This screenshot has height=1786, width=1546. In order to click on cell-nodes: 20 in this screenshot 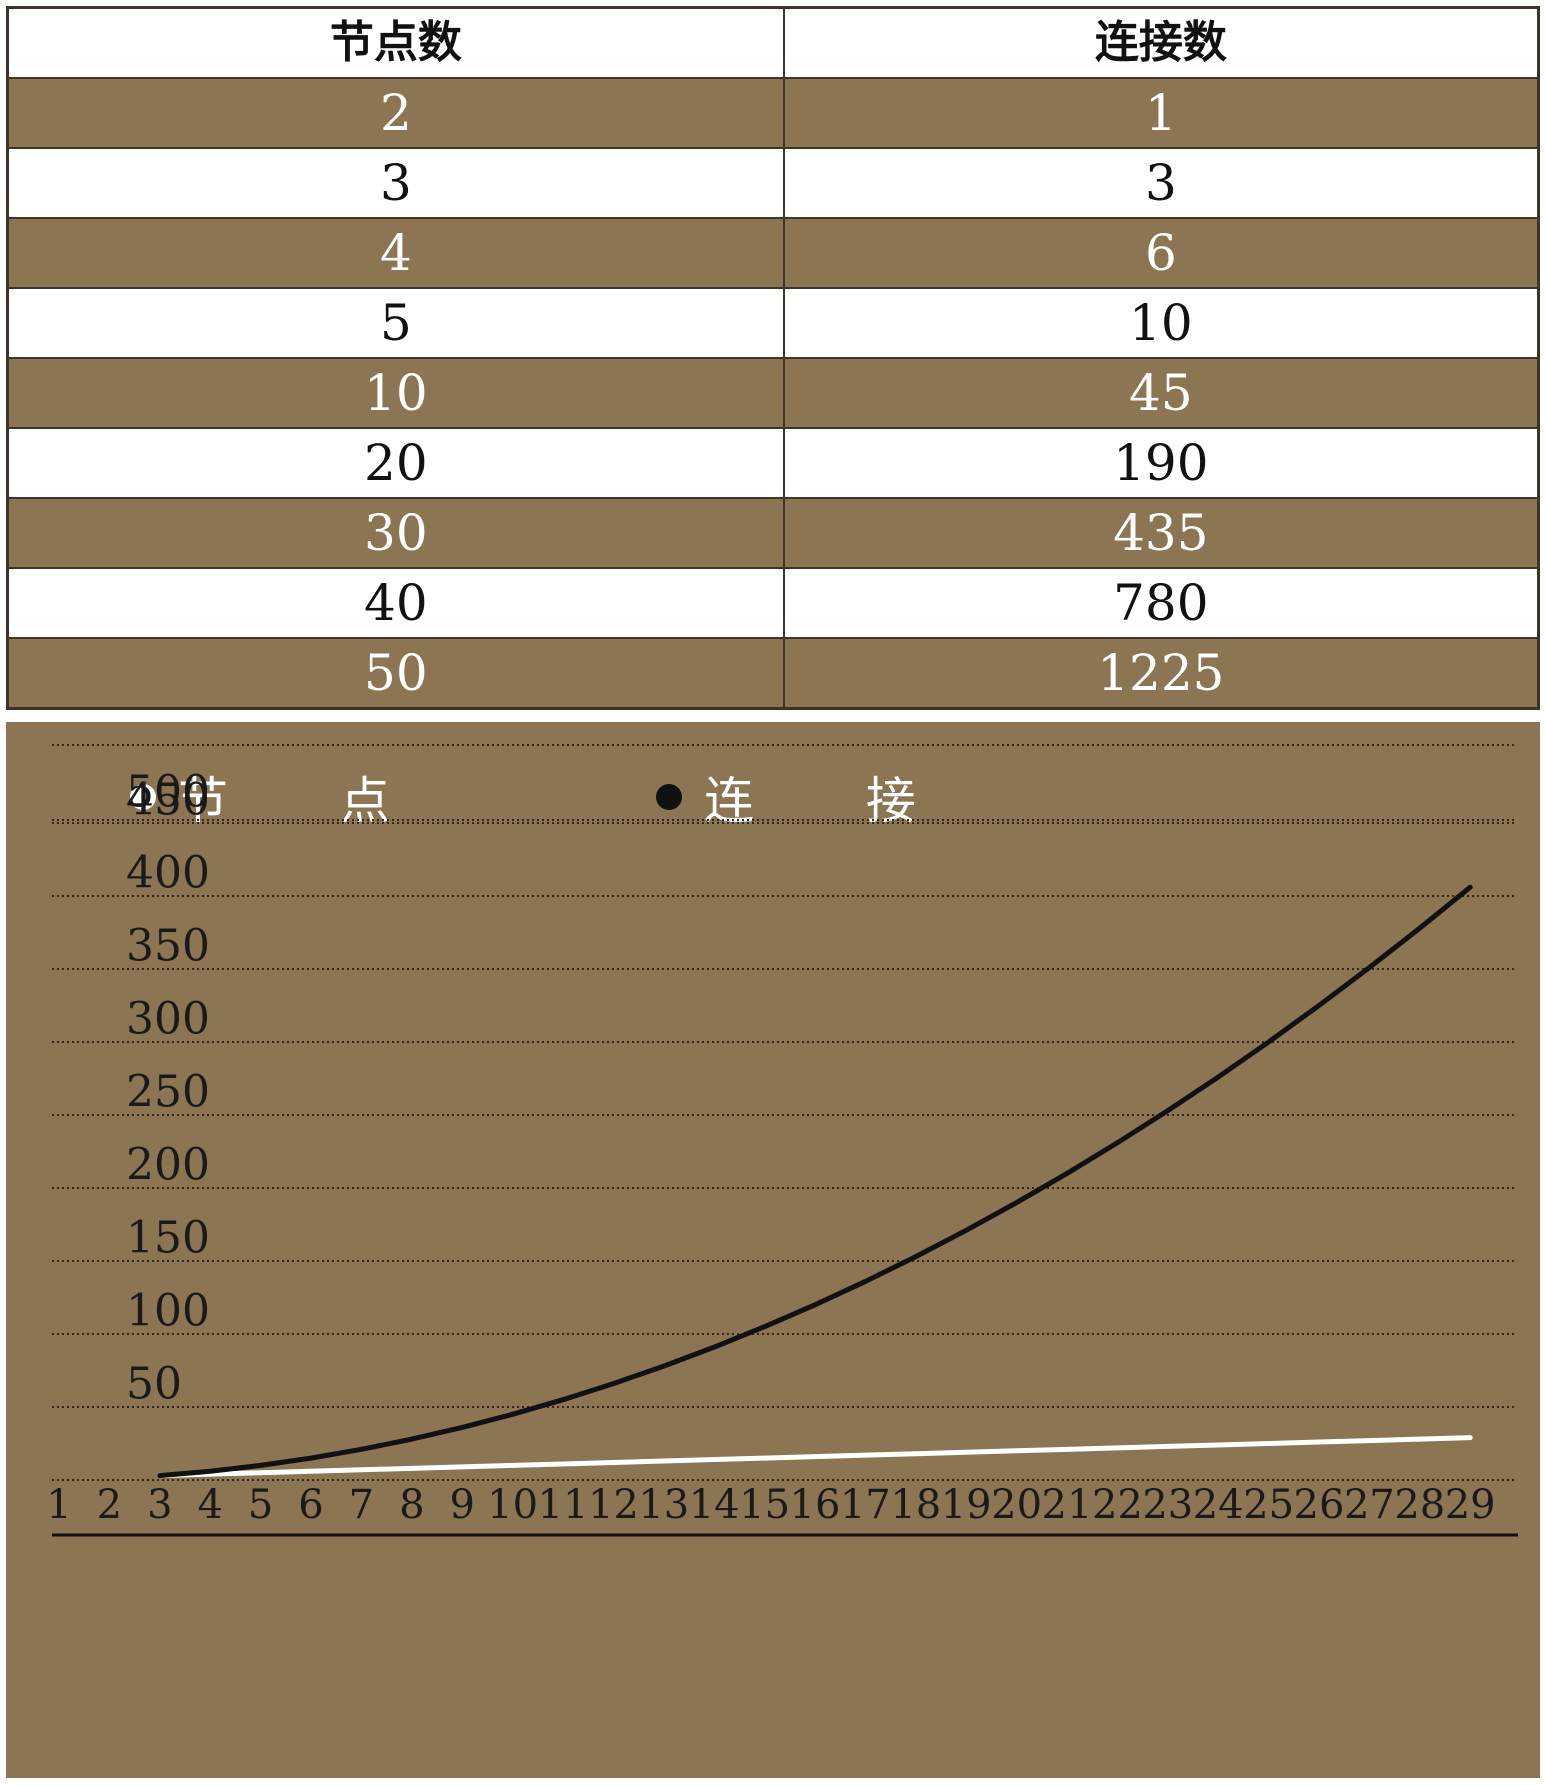, I will do `click(395, 463)`.